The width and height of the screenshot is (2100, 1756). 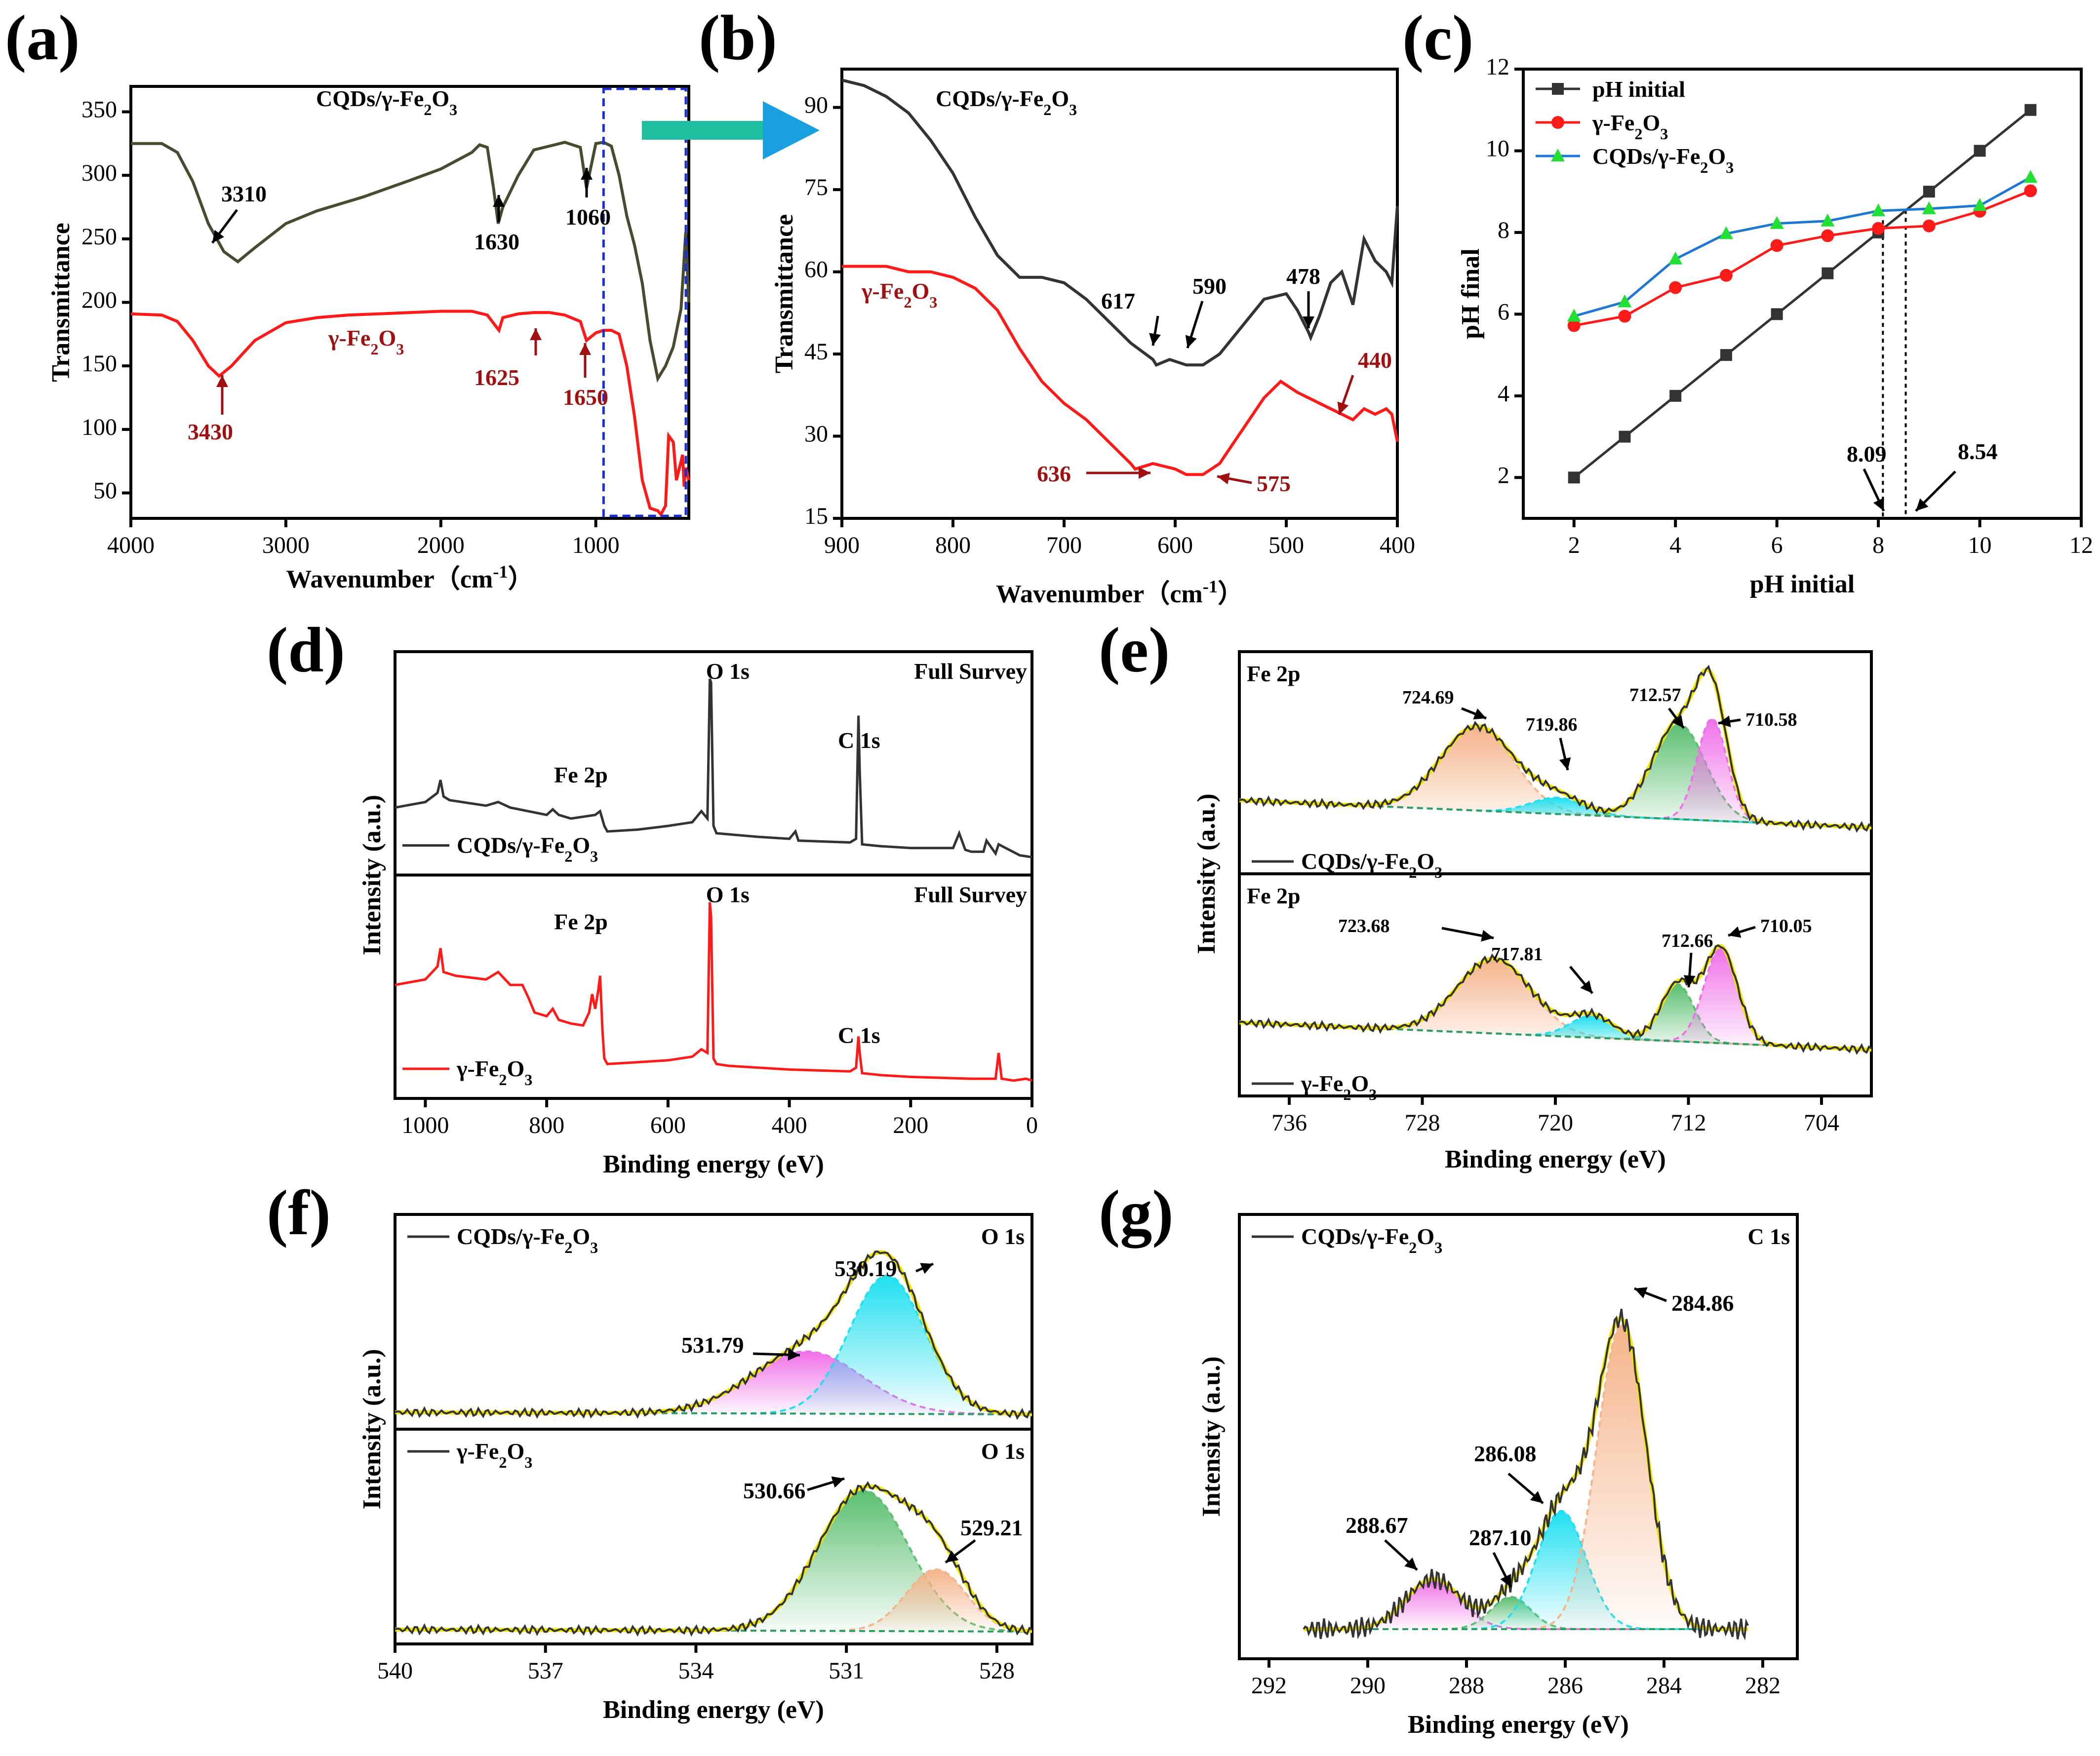 I want to click on x-tick-label: 736, so click(x=1289, y=1123).